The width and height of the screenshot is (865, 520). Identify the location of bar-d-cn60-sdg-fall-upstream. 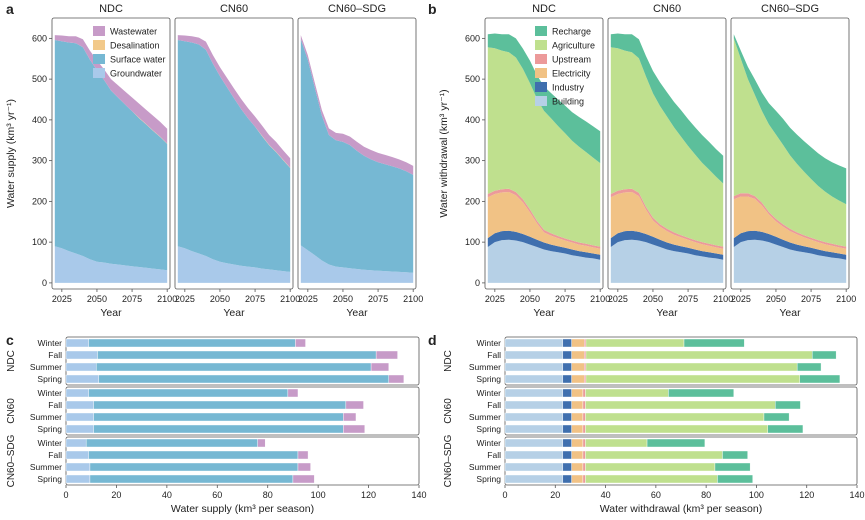
(584, 455).